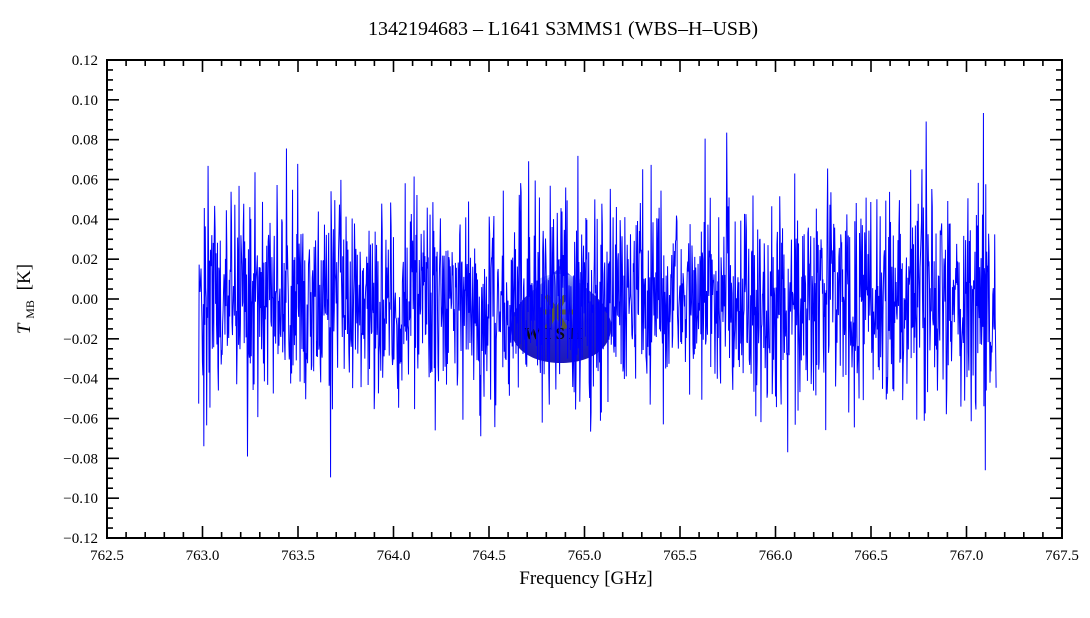 This screenshot has height=618, width=1090. I want to click on x-tick-label: 766.5, so click(871, 556).